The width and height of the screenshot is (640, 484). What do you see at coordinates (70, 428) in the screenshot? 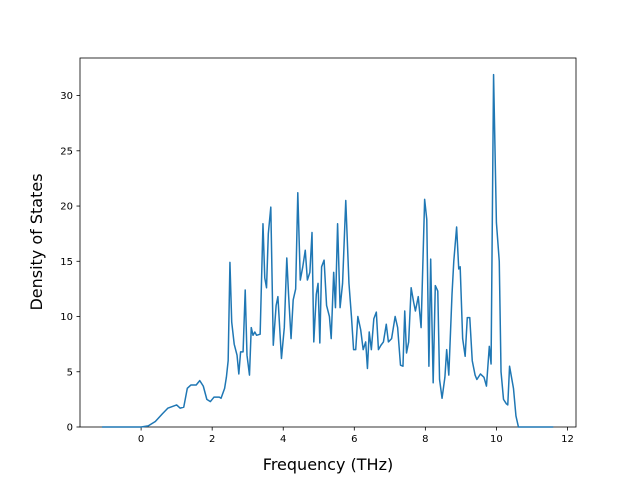
I see `y-tick-label: 0` at bounding box center [70, 428].